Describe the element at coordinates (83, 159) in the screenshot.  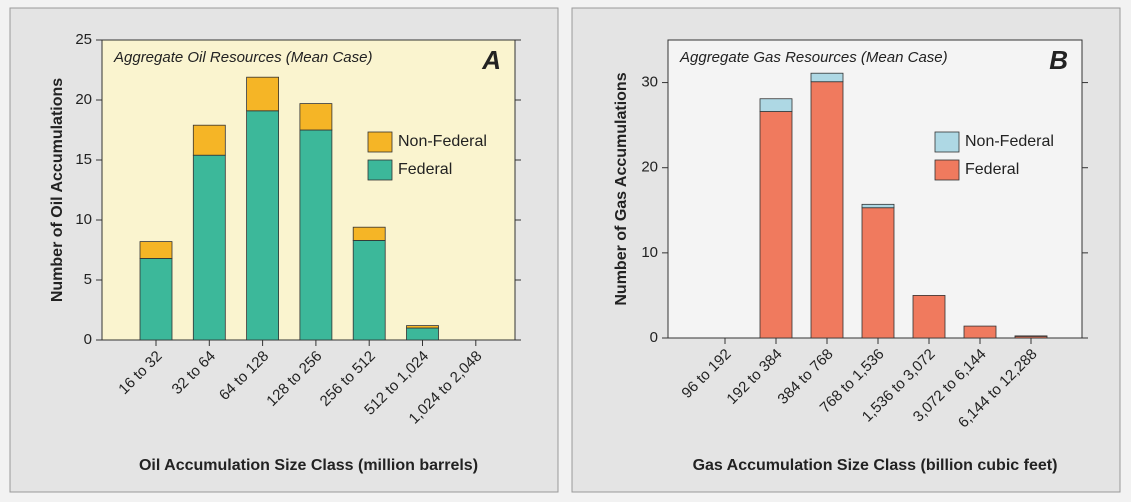
I see `y-tick-label: 15` at that location.